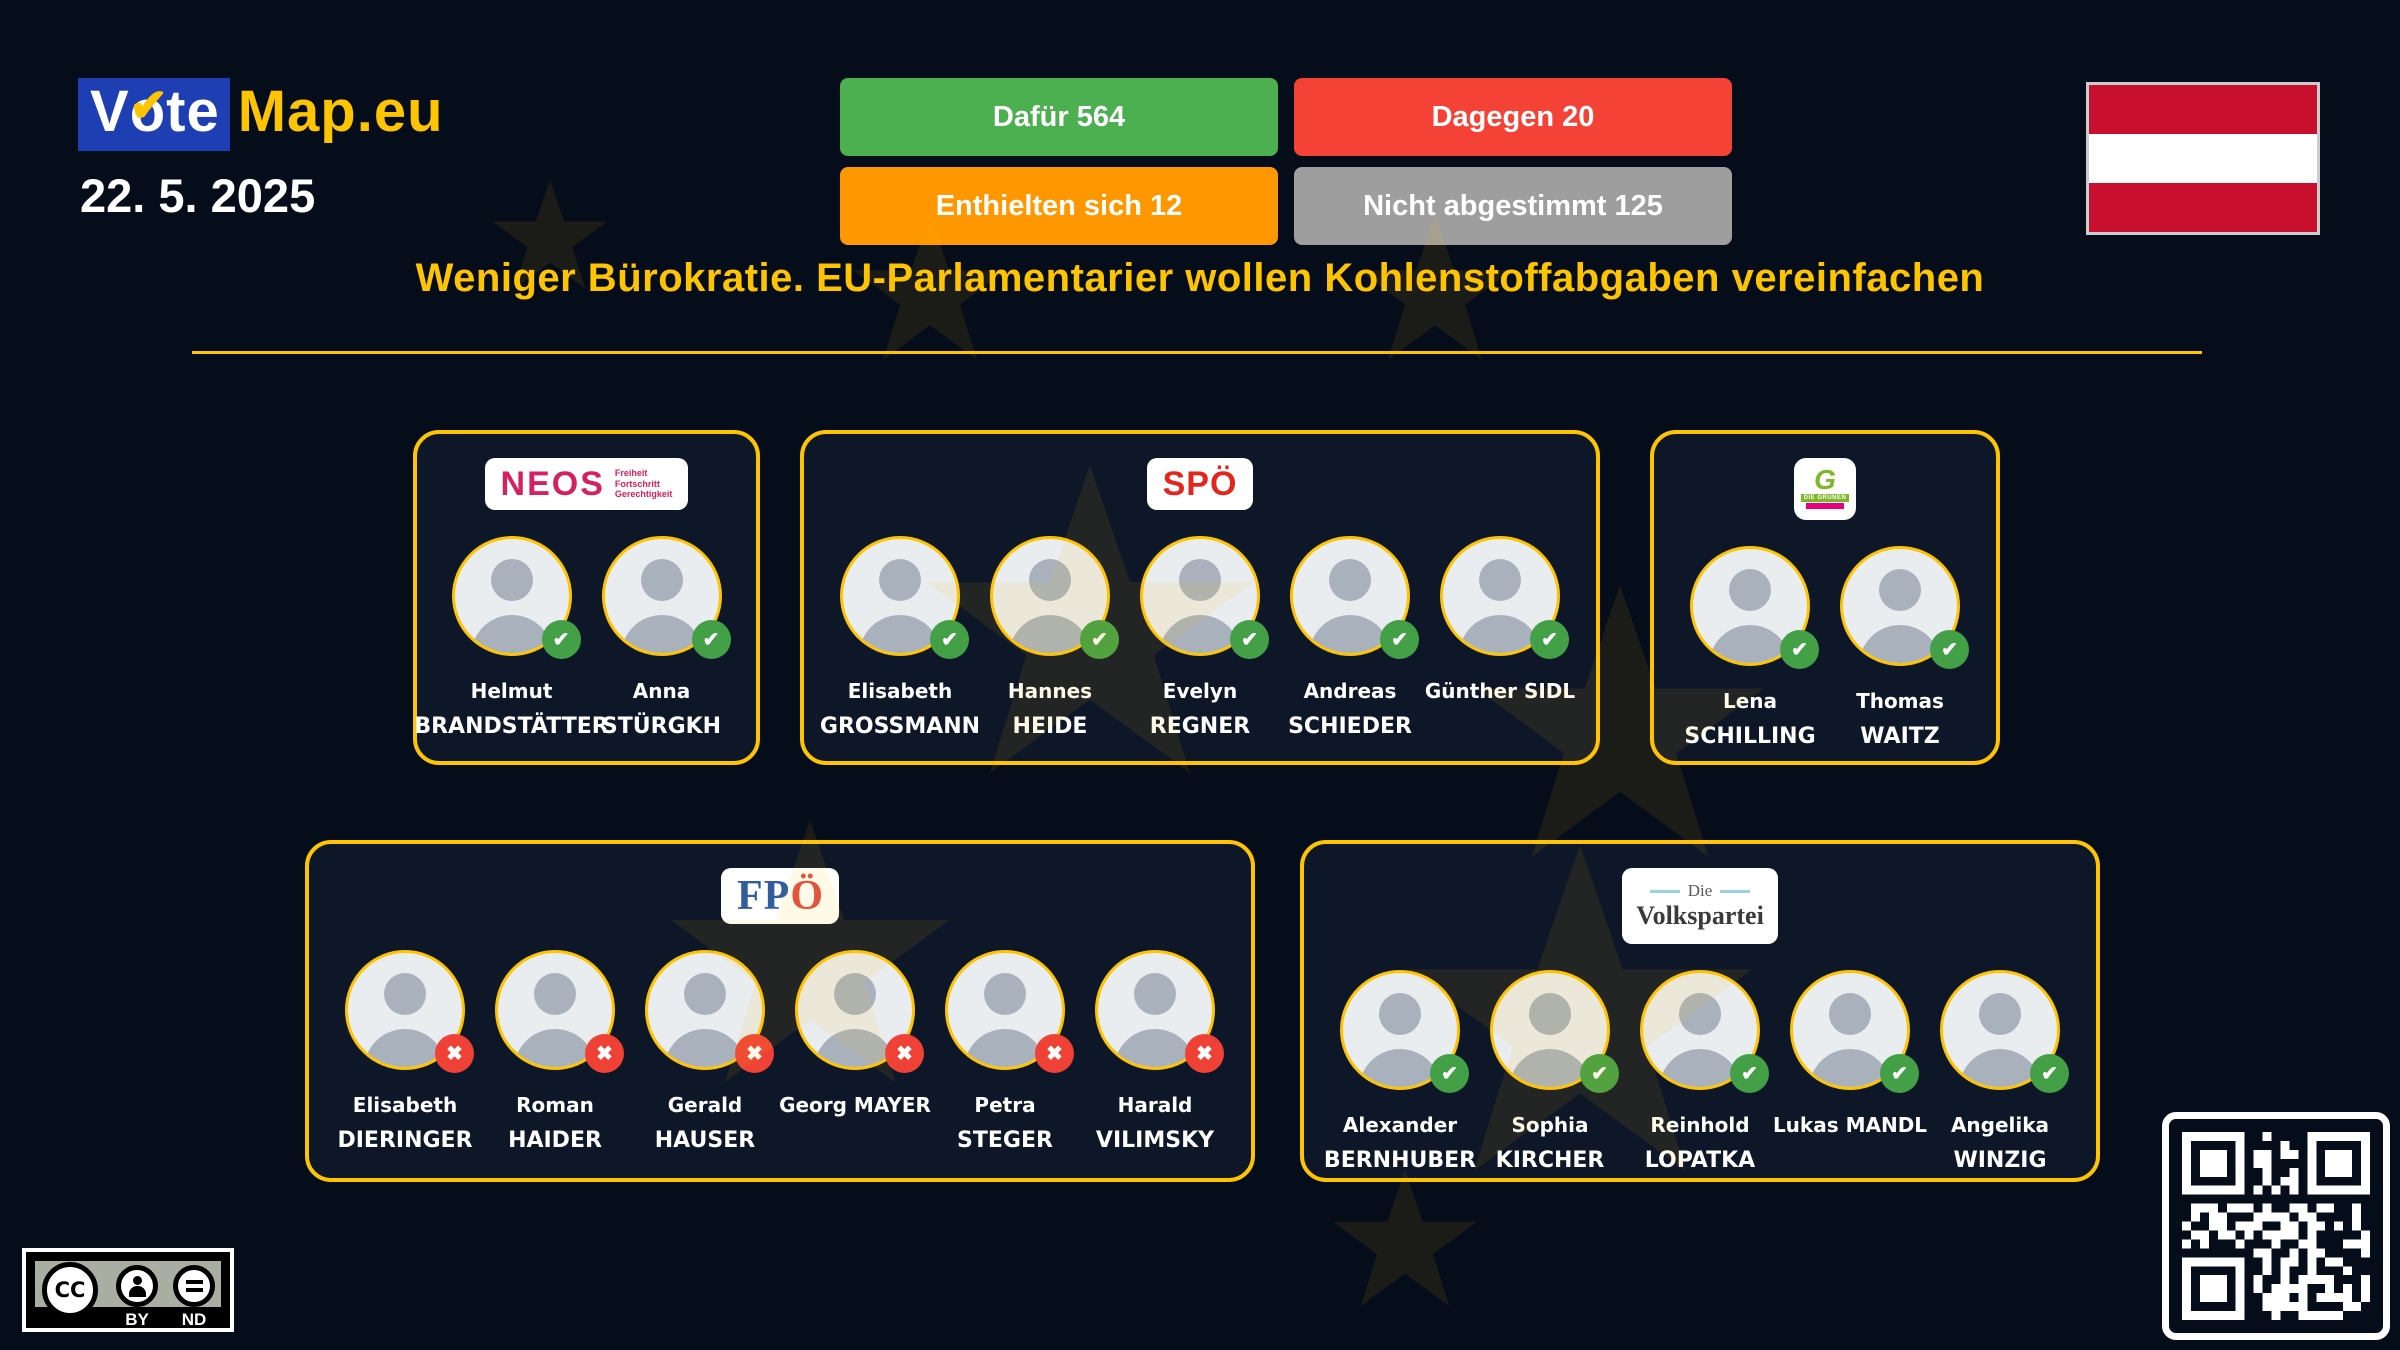 The height and width of the screenshot is (1350, 2400). I want to click on ovp-logo-die: Die, so click(1700, 890).